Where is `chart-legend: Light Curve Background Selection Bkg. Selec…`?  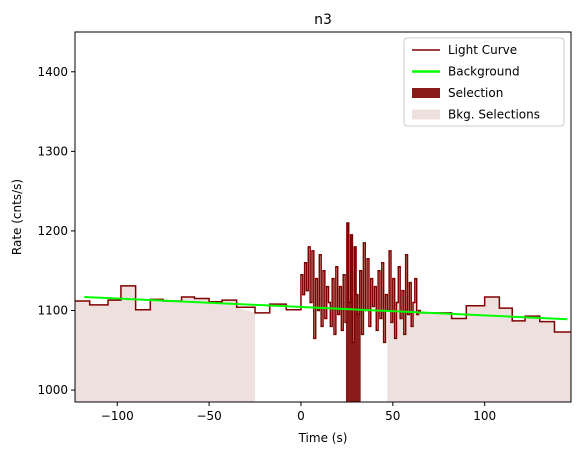 chart-legend: Light Curve Background Selection Bkg. Selec… is located at coordinates (484, 82).